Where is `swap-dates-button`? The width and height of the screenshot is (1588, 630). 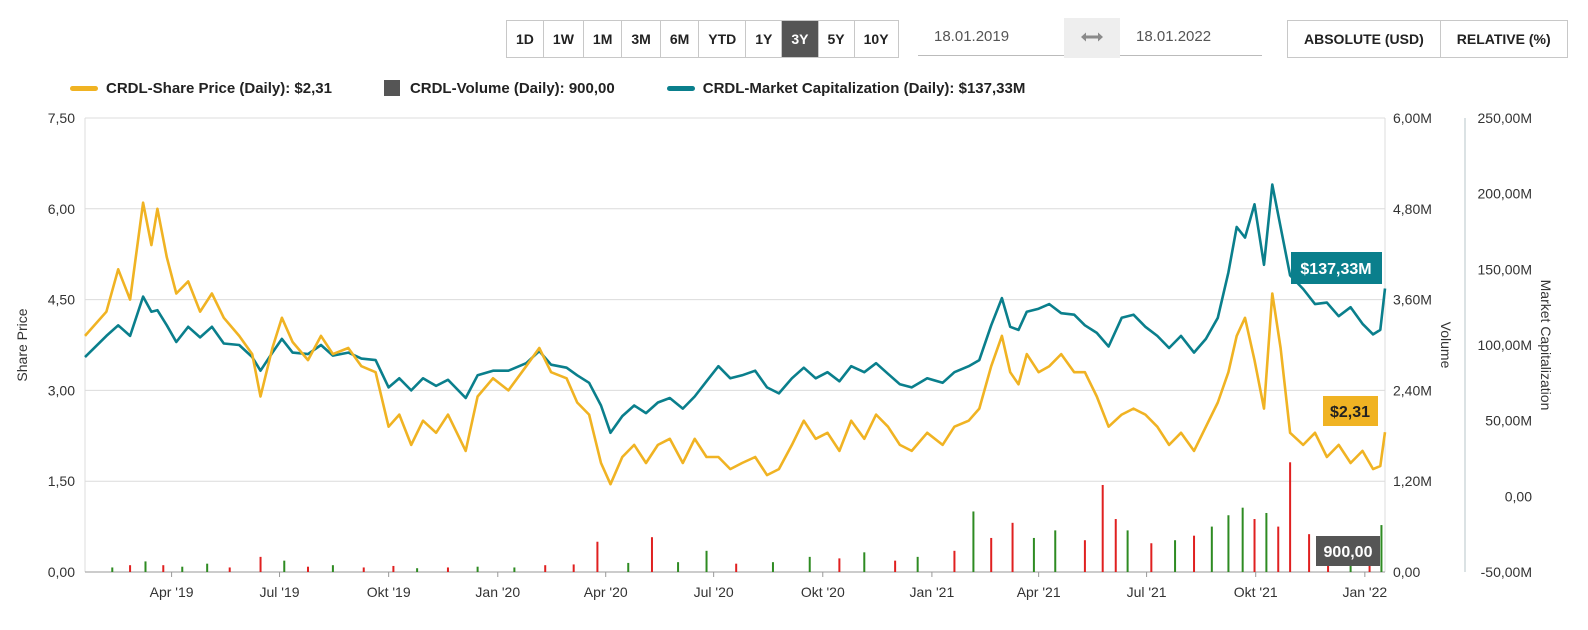 swap-dates-button is located at coordinates (1092, 38).